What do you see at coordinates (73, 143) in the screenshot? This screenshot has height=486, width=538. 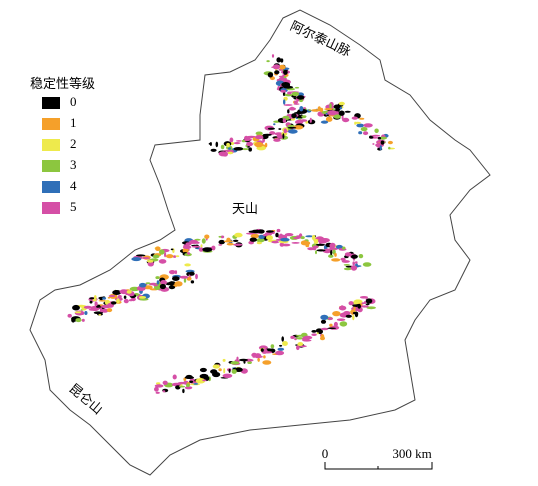 I see `legend-label: 2` at bounding box center [73, 143].